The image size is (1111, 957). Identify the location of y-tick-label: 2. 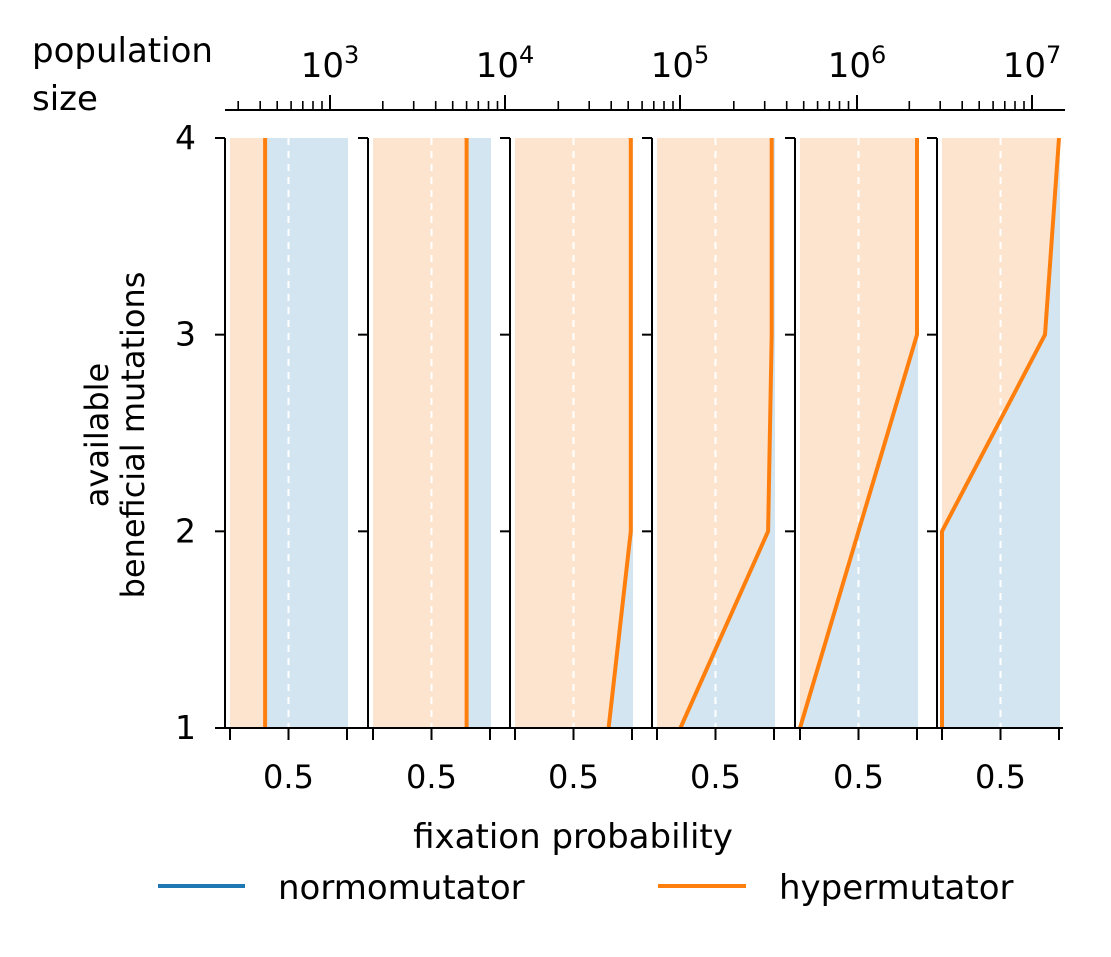
(185, 530).